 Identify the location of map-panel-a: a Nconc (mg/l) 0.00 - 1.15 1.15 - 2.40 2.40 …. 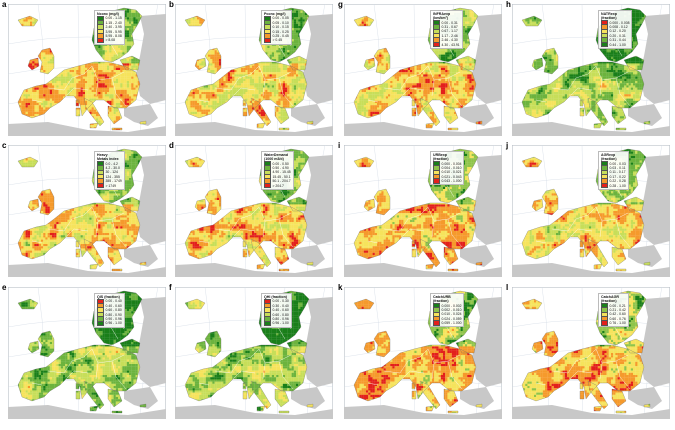
(84, 68).